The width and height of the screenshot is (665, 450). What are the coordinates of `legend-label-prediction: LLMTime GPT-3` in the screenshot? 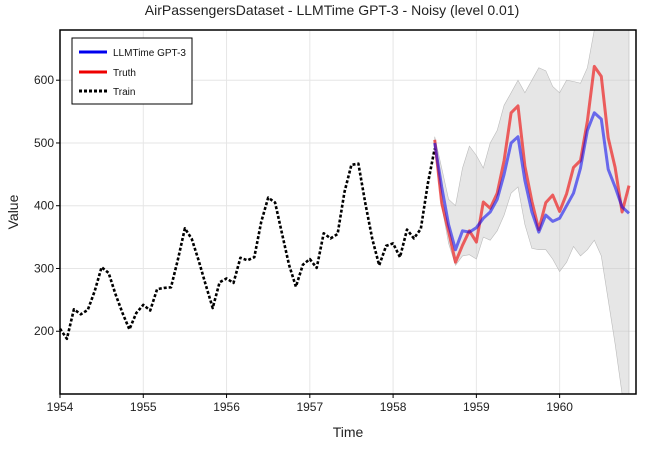 It's located at (149, 53).